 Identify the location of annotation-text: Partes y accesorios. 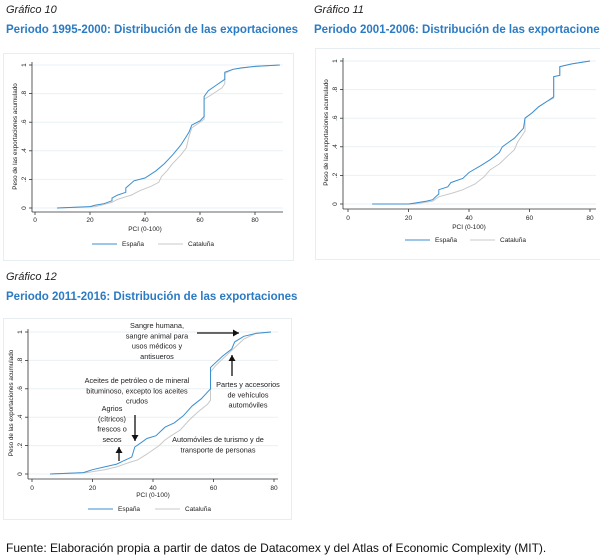
(248, 384).